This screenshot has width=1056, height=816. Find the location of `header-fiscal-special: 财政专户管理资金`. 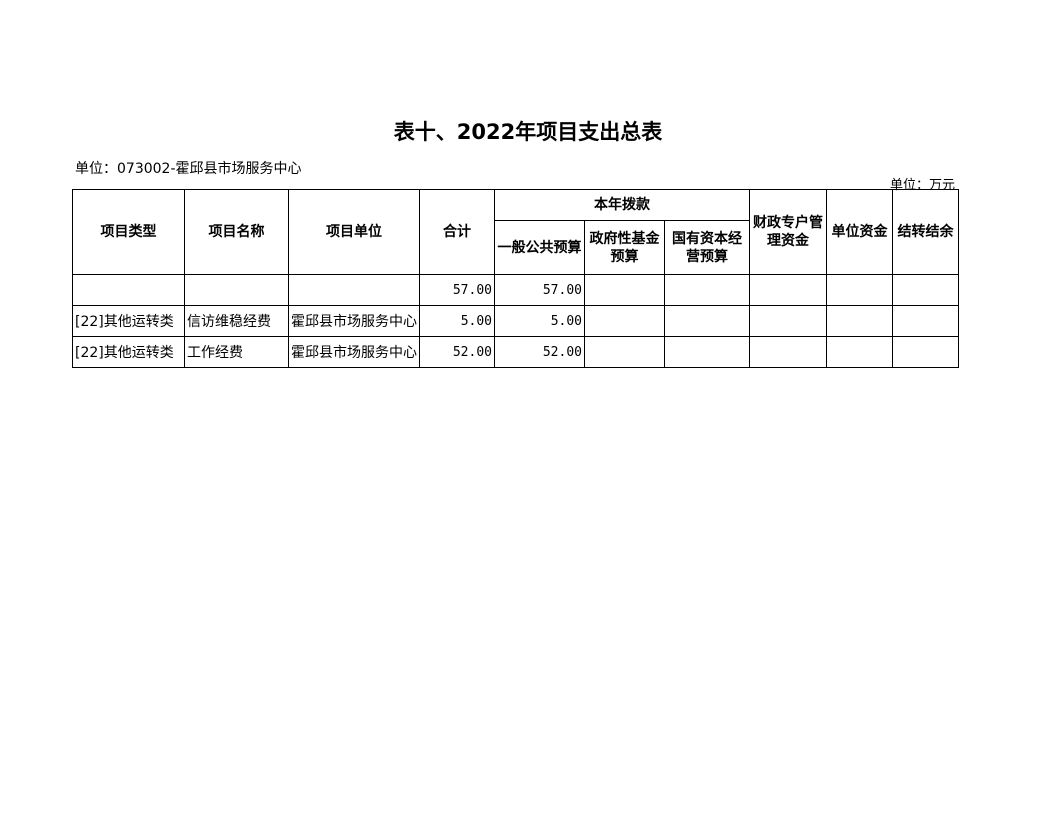

header-fiscal-special: 财政专户管理资金 is located at coordinates (788, 232).